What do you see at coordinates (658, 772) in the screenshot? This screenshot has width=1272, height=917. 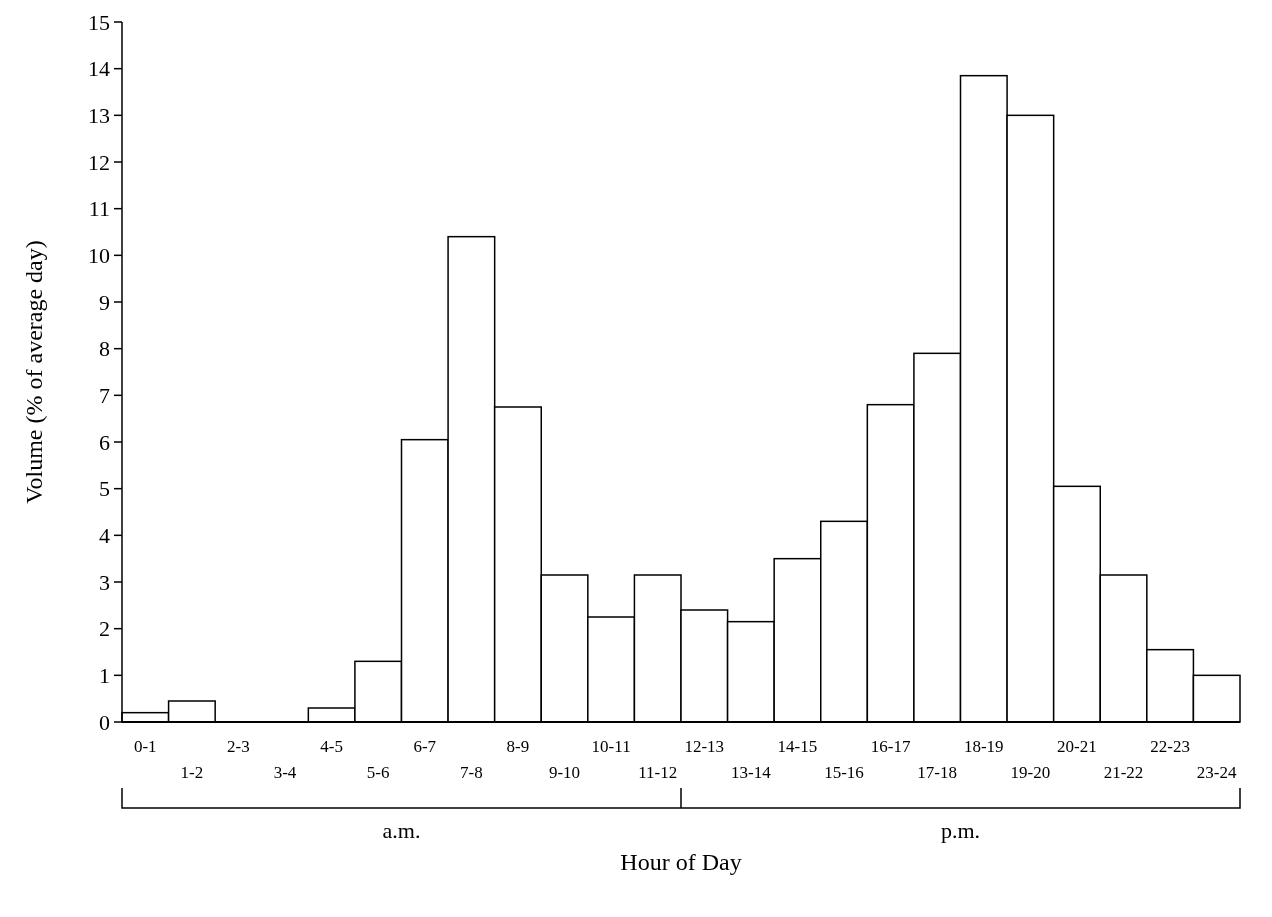 I see `x-tick-label: 11-12` at bounding box center [658, 772].